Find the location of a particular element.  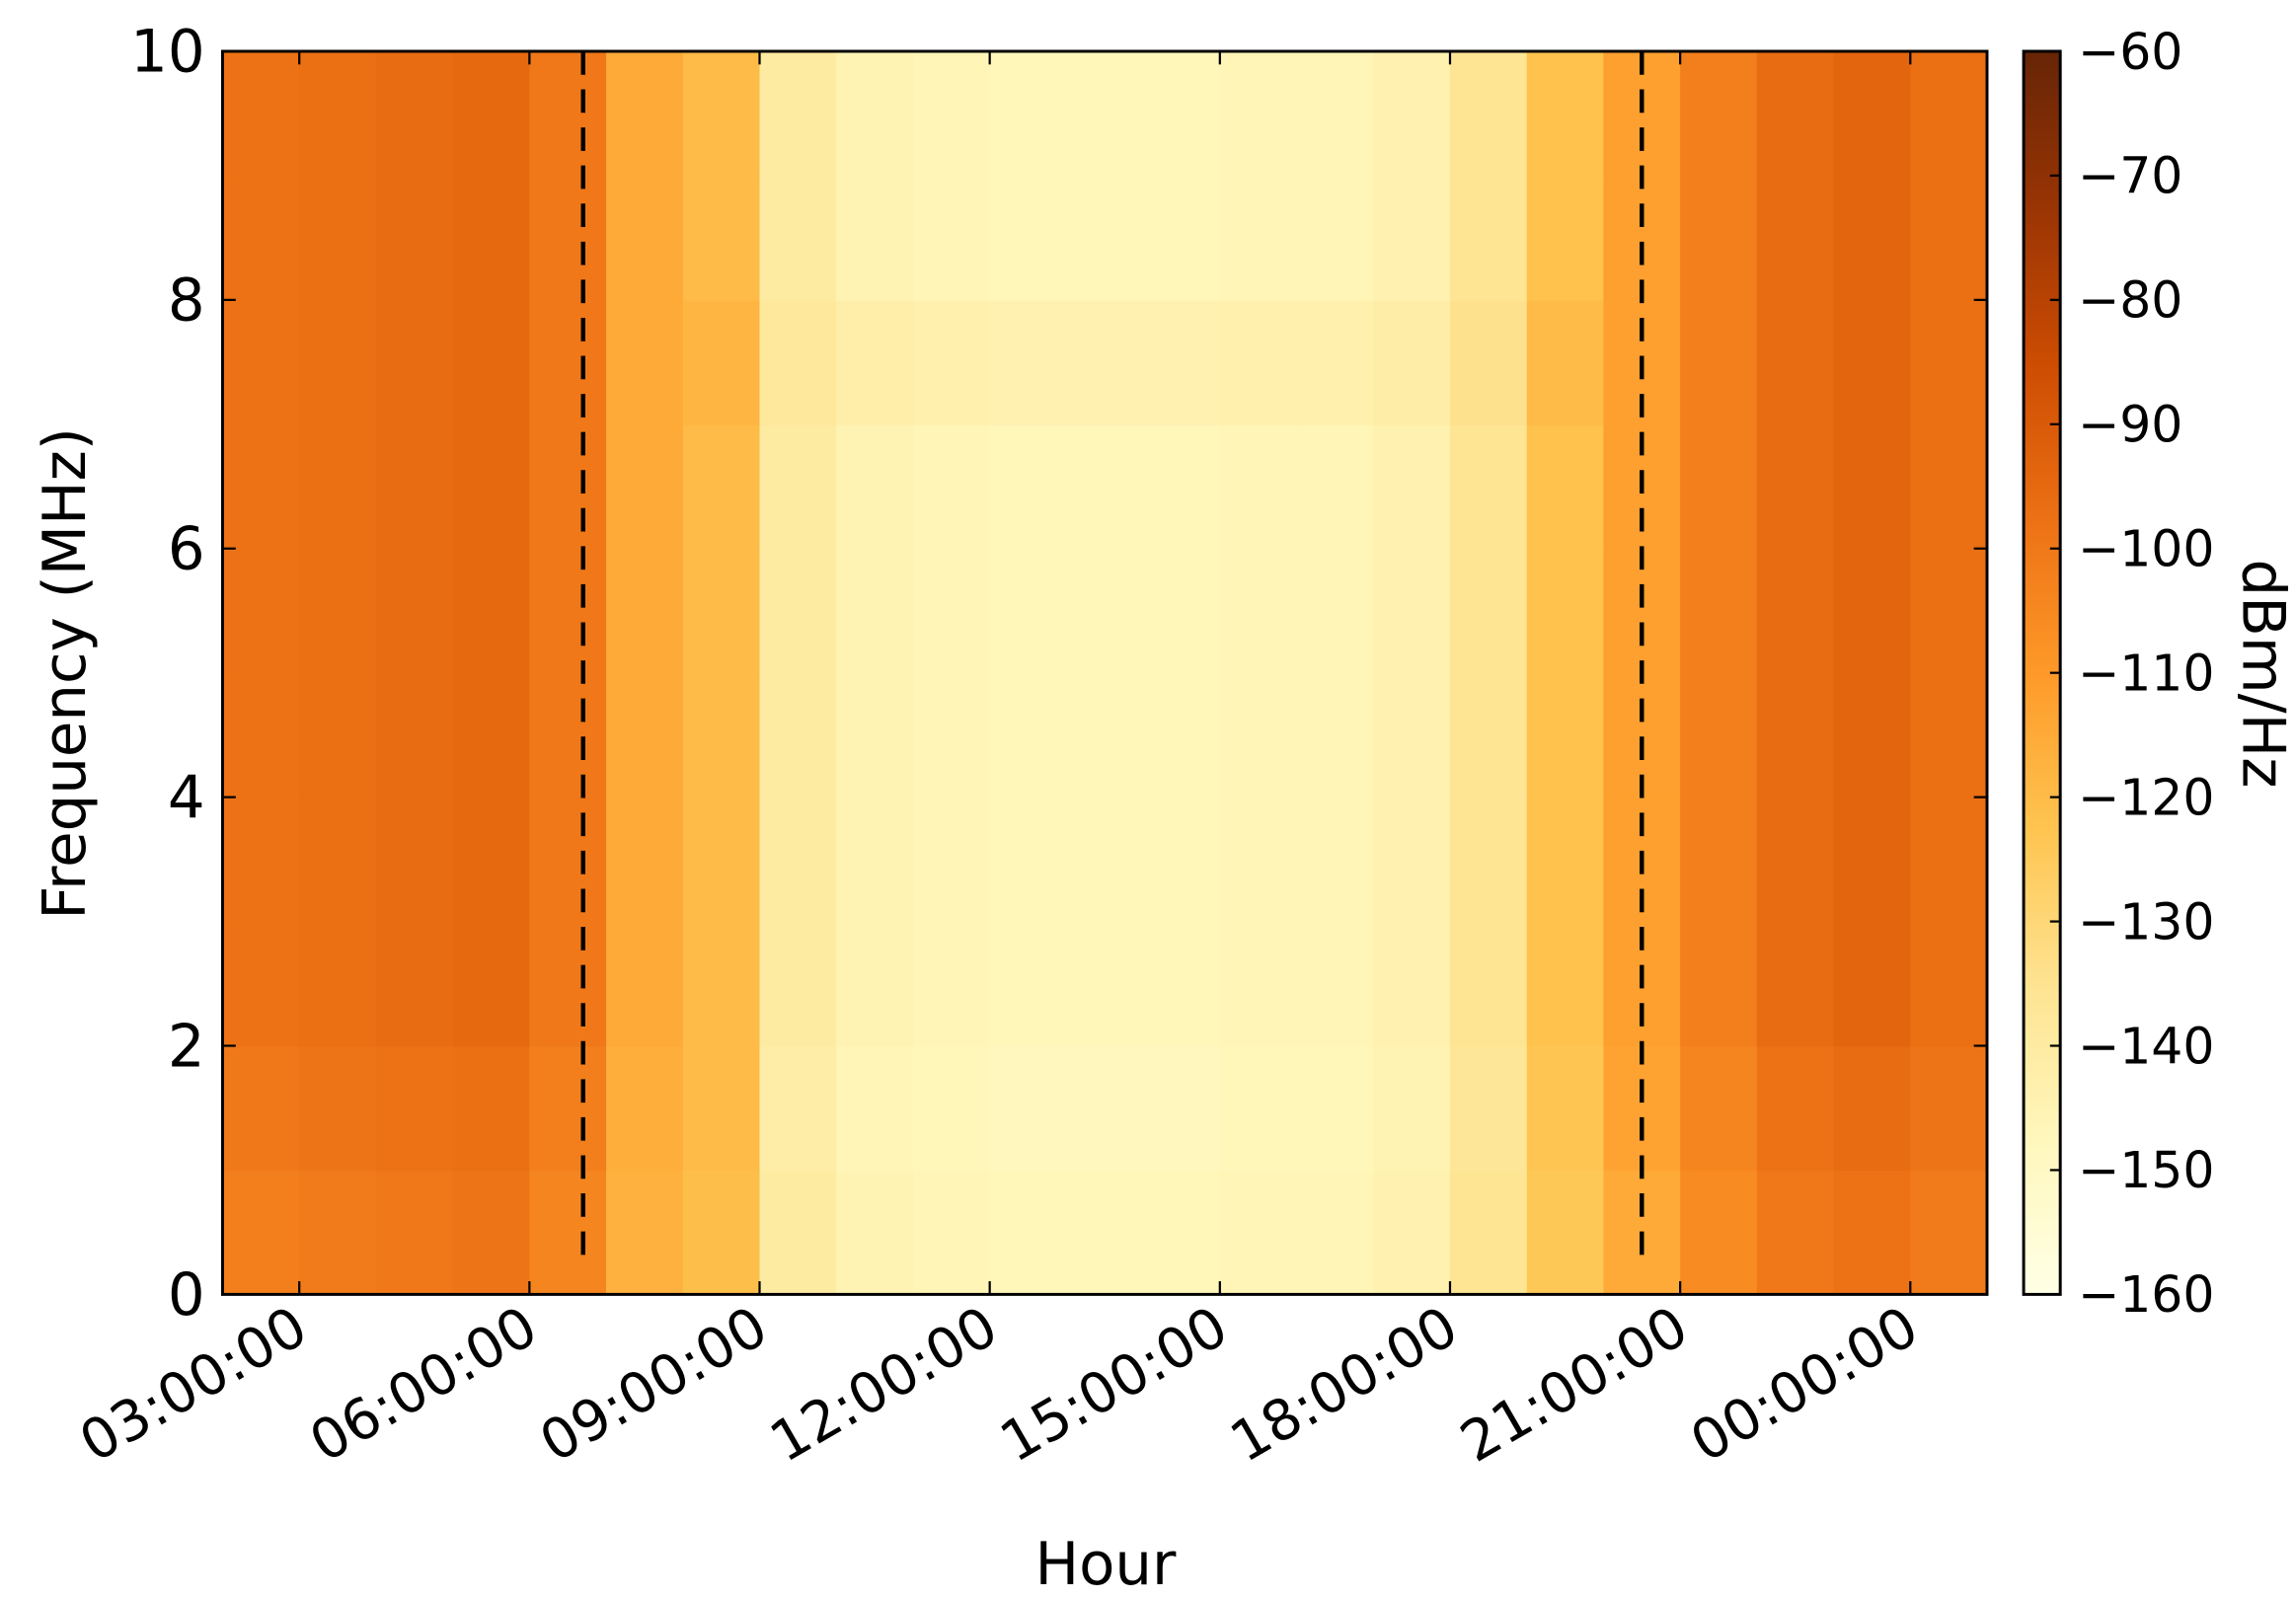

colorbar-tick-label: −70 is located at coordinates (2130, 176).